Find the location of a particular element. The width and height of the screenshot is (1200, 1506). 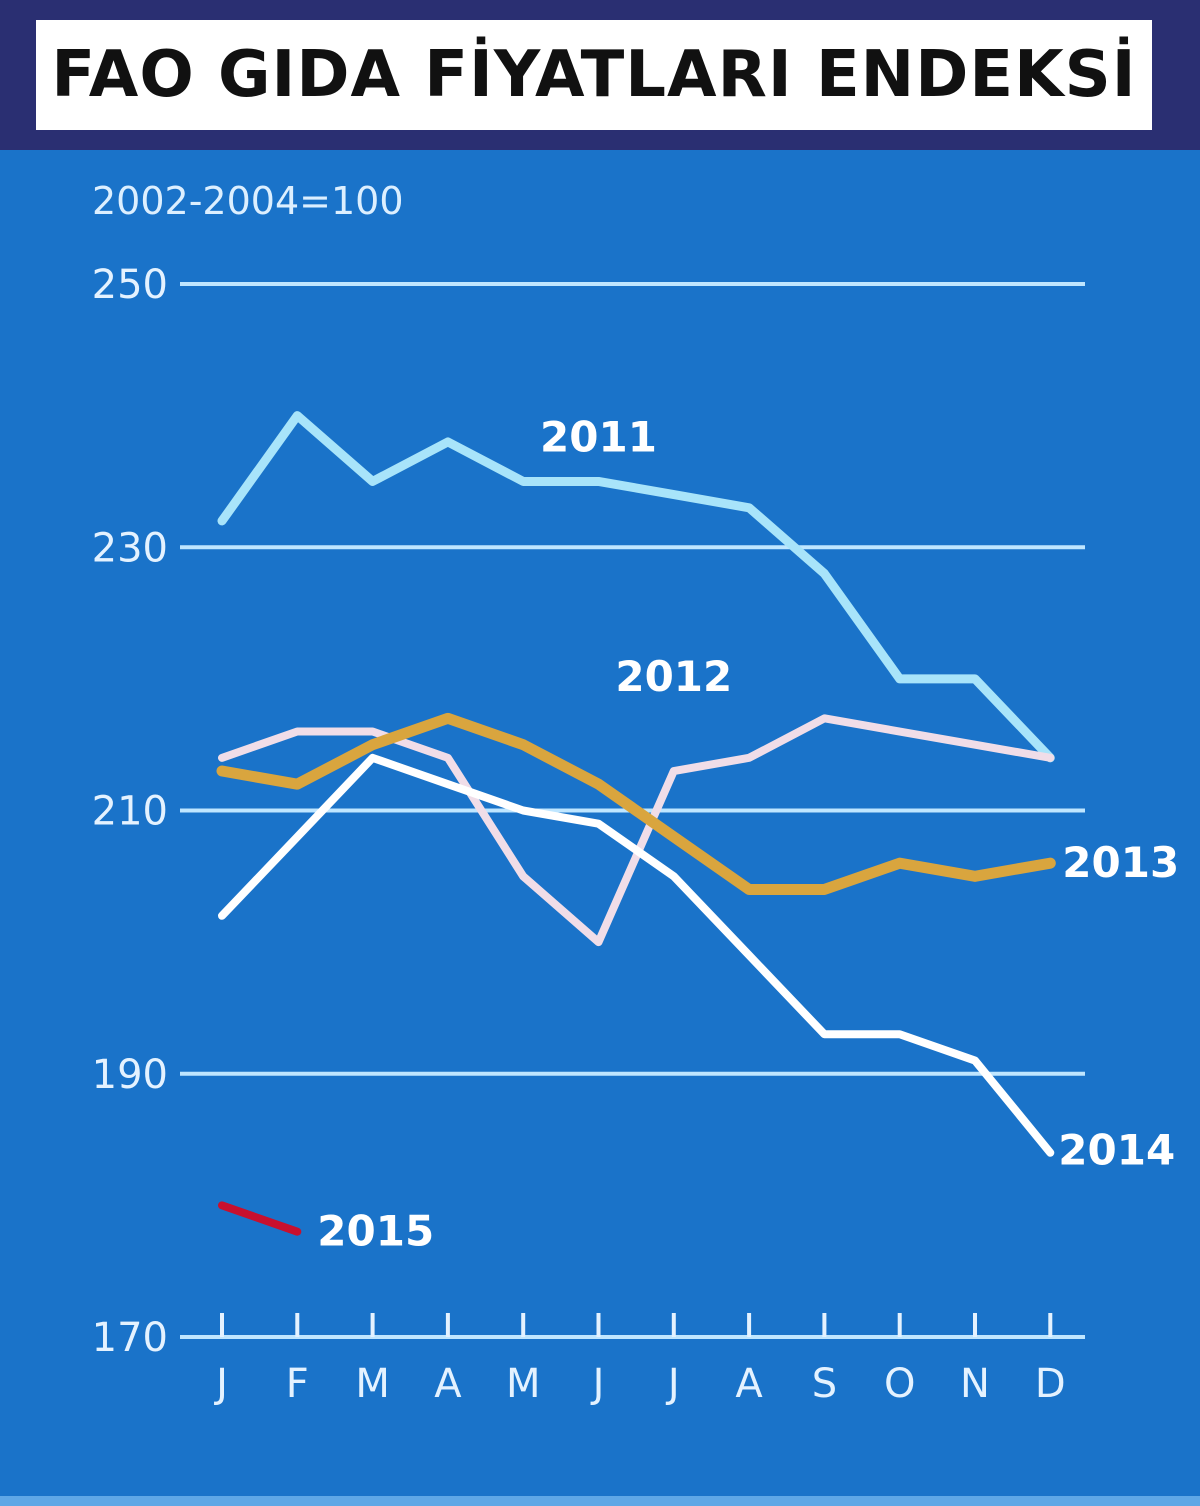

chart-title: FAO GIDA FİYATLARI ENDEKSİ is located at coordinates (594, 75).